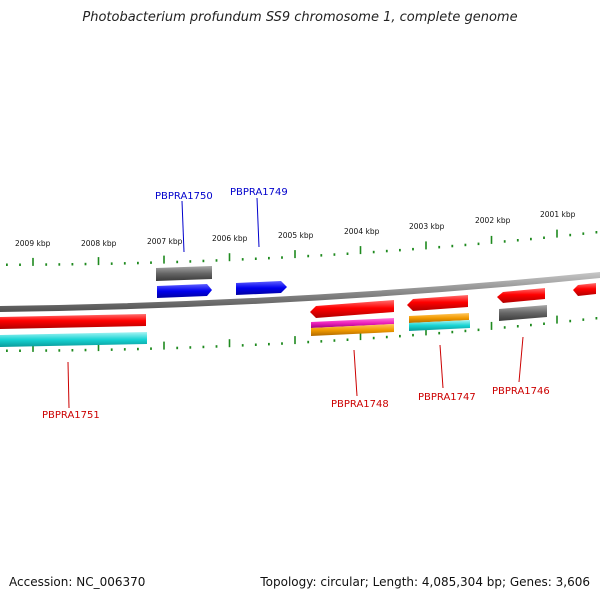 This screenshot has width=600, height=600. What do you see at coordinates (296, 235) in the screenshot?
I see `kbp-label: 2005 kbp` at bounding box center [296, 235].